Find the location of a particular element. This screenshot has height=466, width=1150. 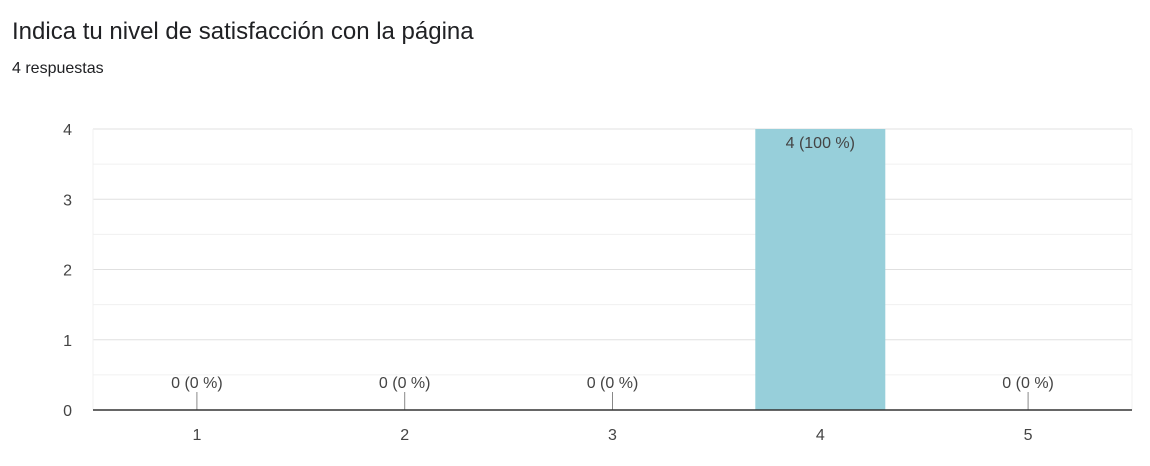

bars is located at coordinates (820, 269).